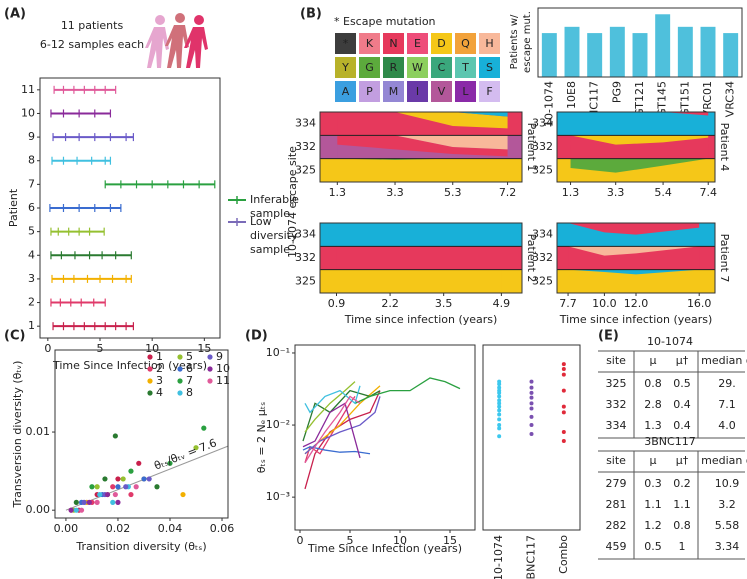 The height and width of the screenshot is (579, 747). I want to click on table-cell: 0.5, so click(653, 546).